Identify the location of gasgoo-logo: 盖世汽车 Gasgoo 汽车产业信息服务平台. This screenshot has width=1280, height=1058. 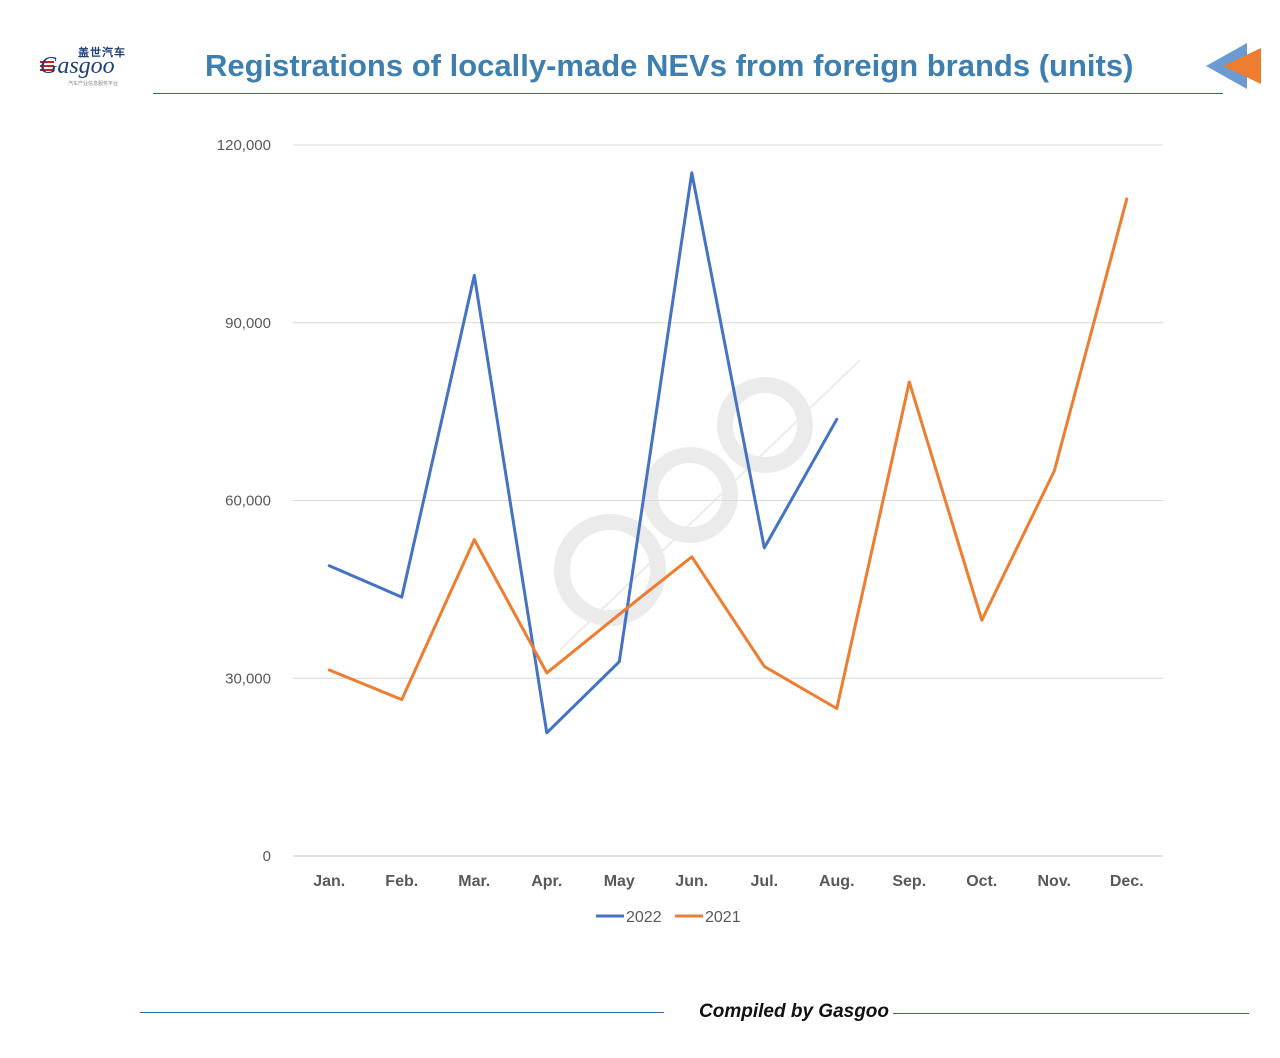
(100, 67).